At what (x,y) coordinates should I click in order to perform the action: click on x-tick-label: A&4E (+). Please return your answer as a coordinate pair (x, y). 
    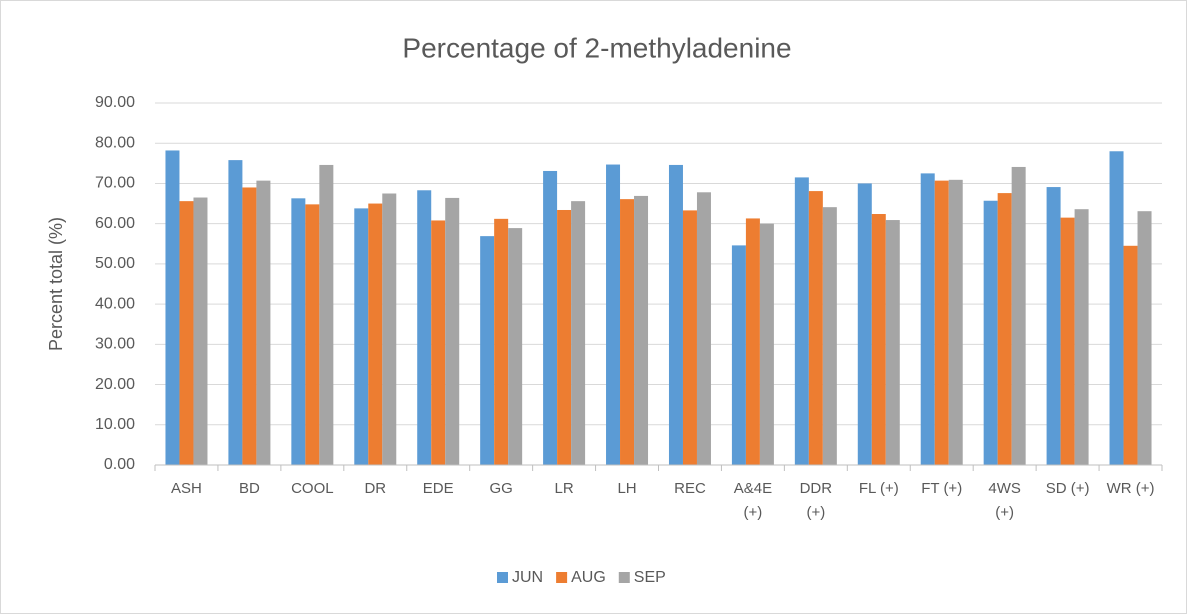
    Looking at the image, I should click on (753, 500).